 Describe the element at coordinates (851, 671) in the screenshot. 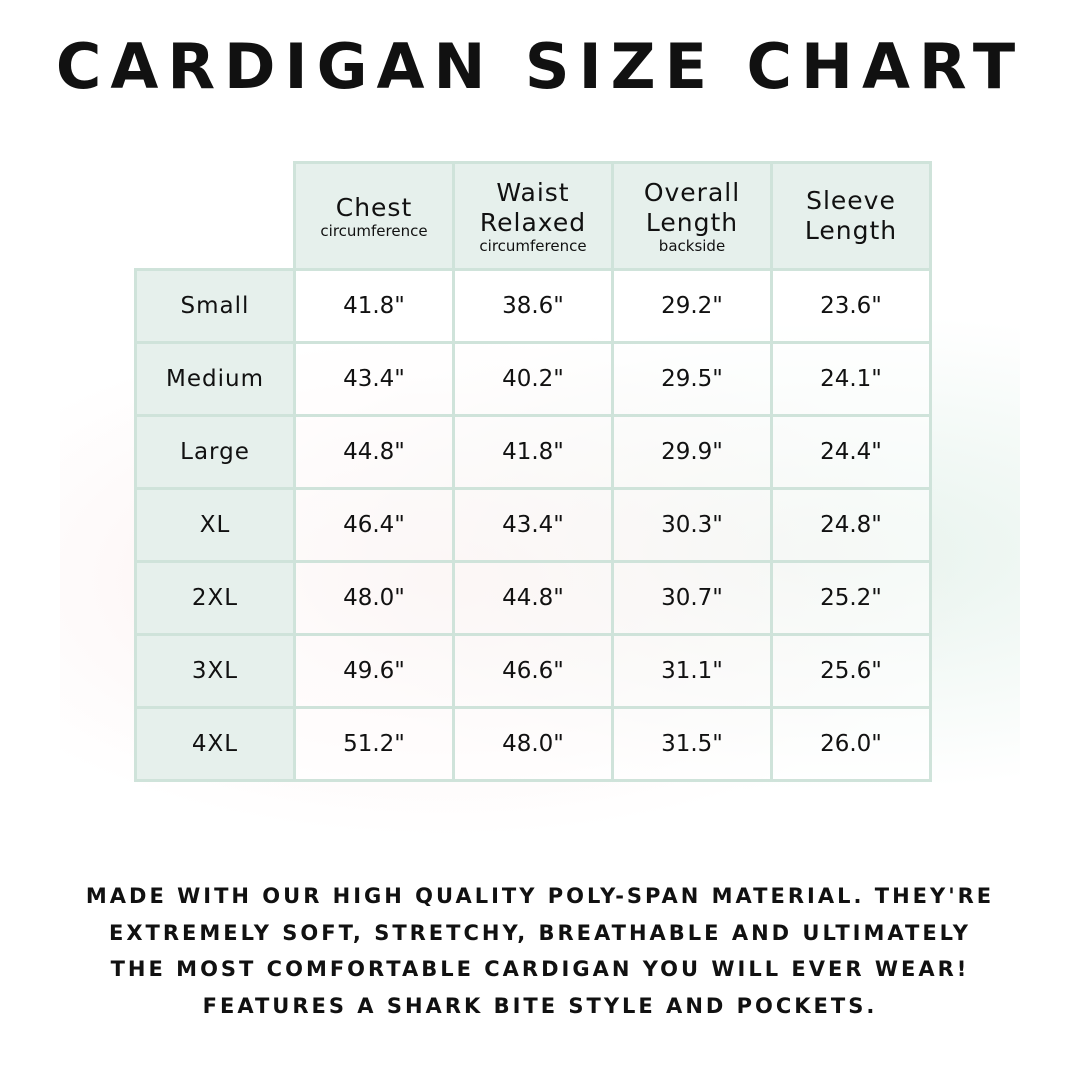

I see `measurement-cell: 25.6"` at that location.